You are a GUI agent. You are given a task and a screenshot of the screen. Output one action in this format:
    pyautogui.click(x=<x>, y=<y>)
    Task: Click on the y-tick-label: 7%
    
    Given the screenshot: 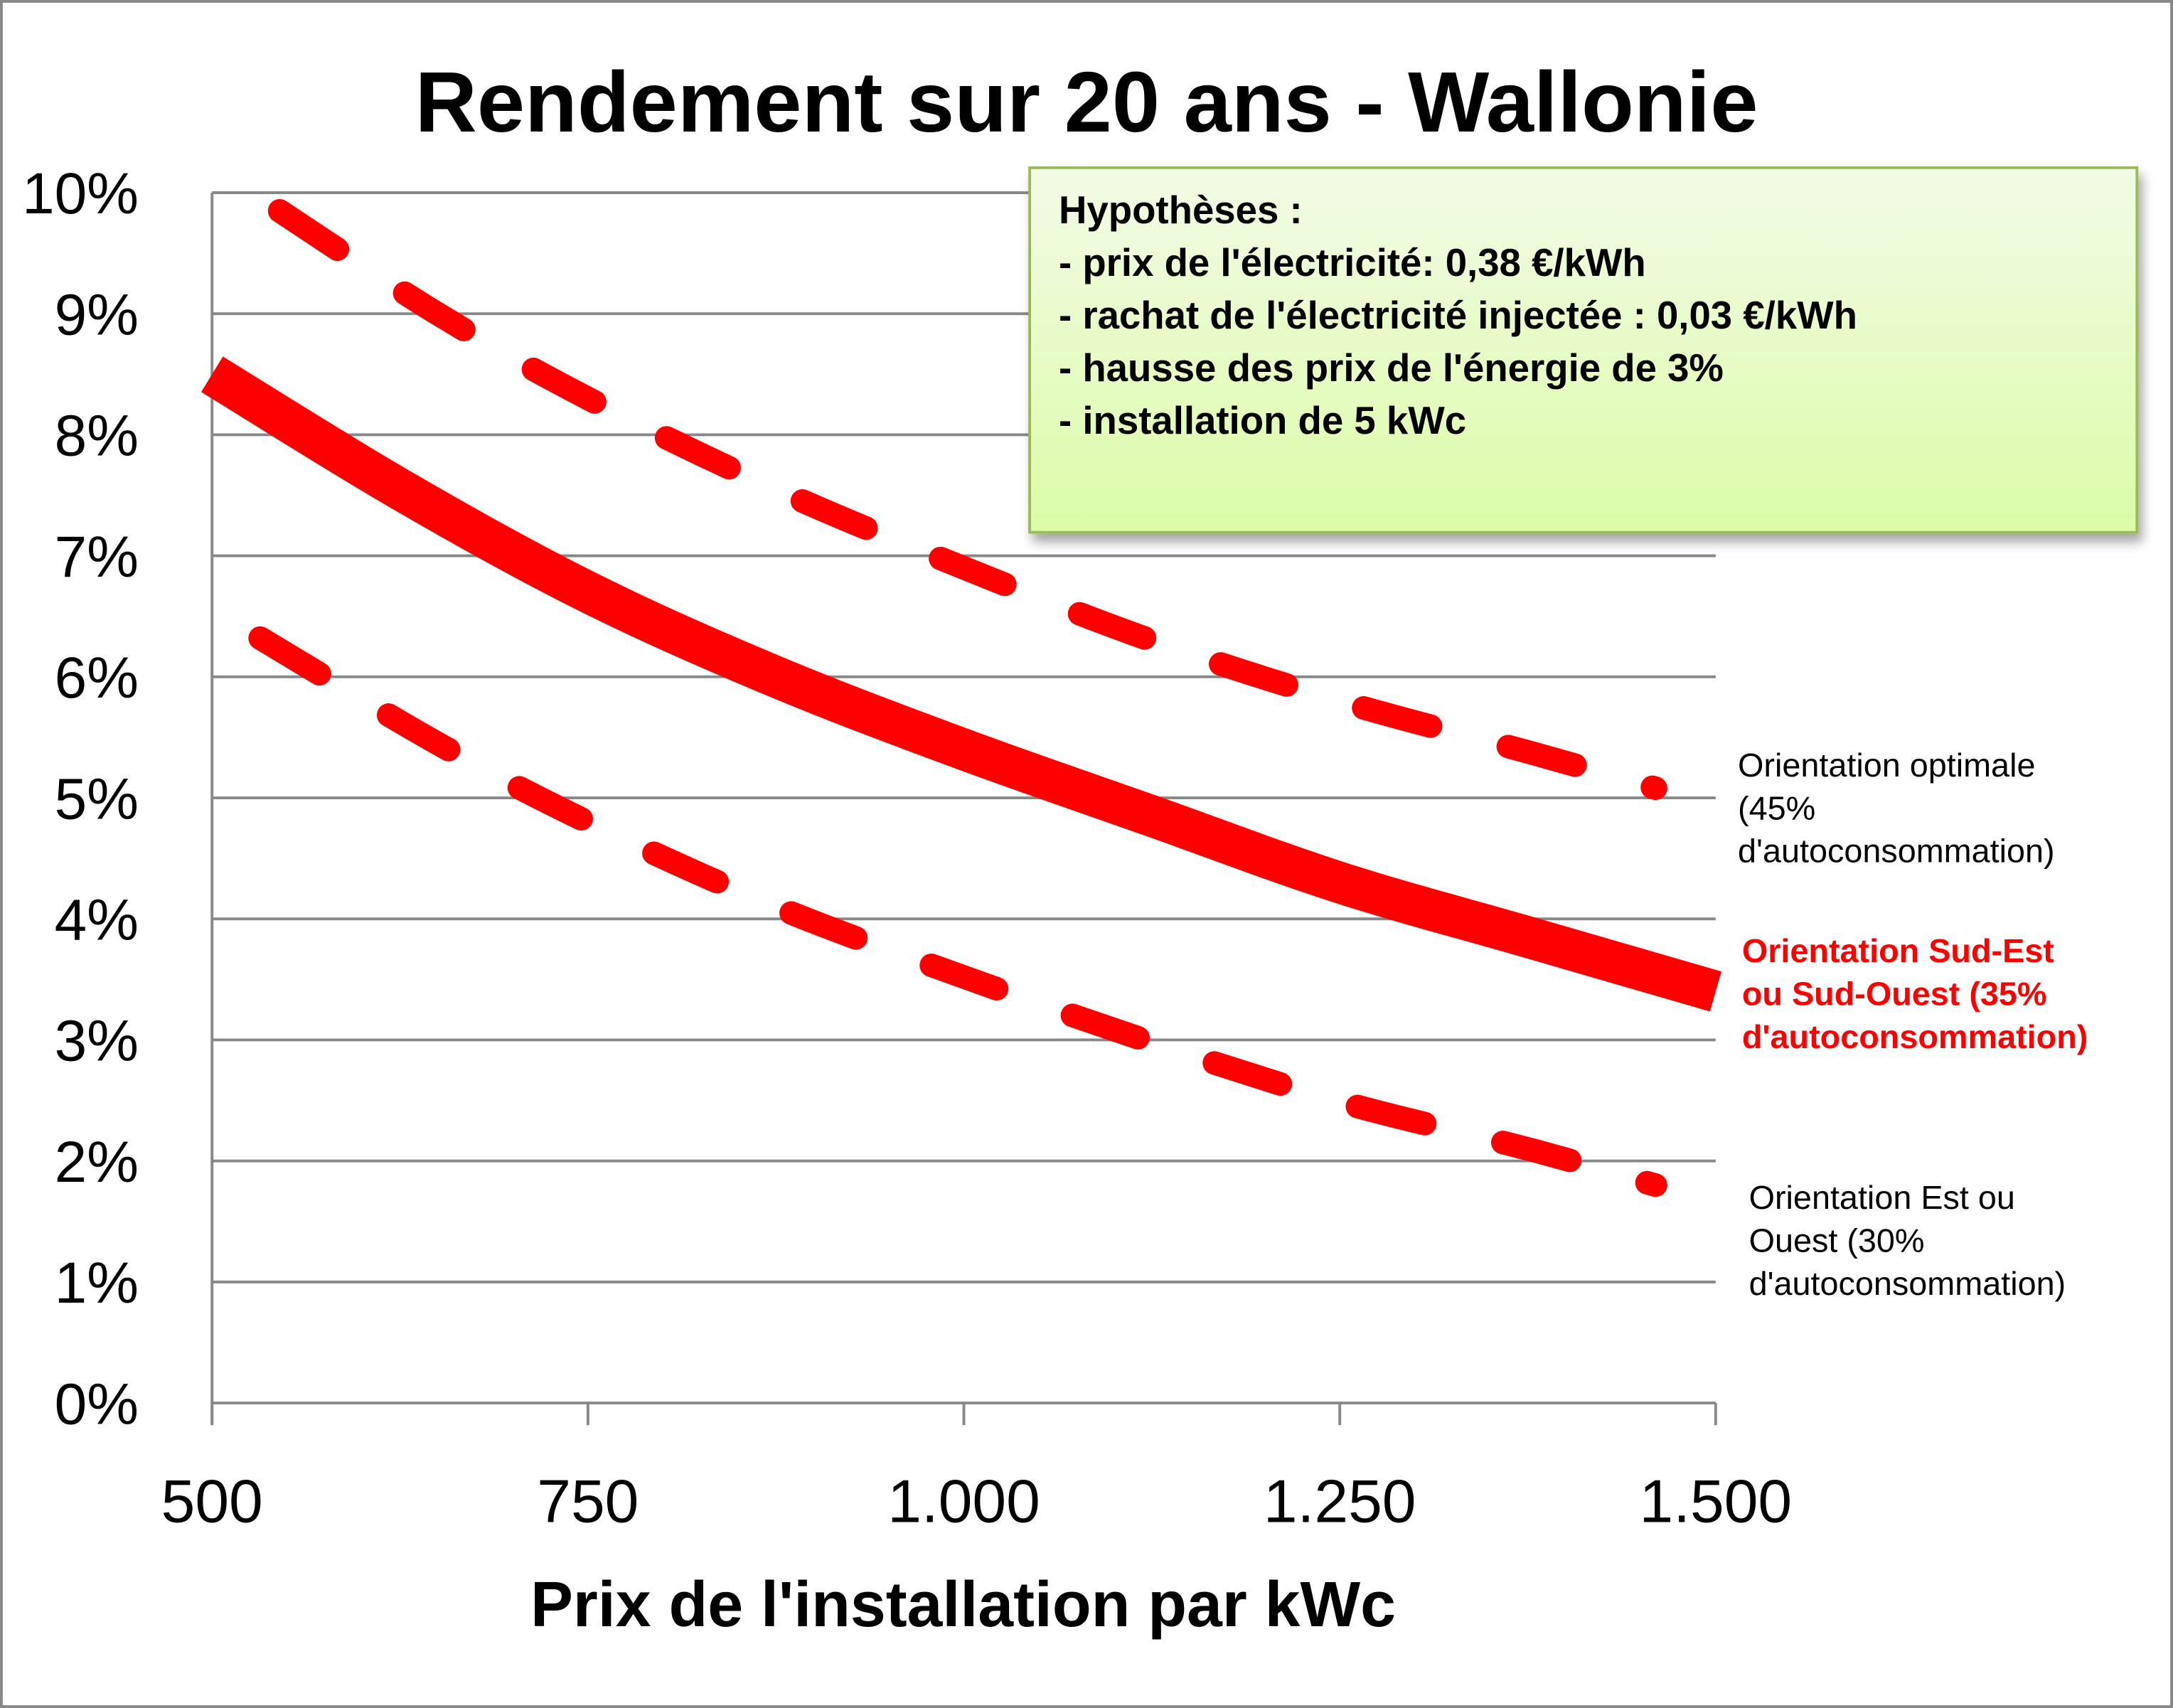 What is the action you would take?
    pyautogui.click(x=97, y=557)
    